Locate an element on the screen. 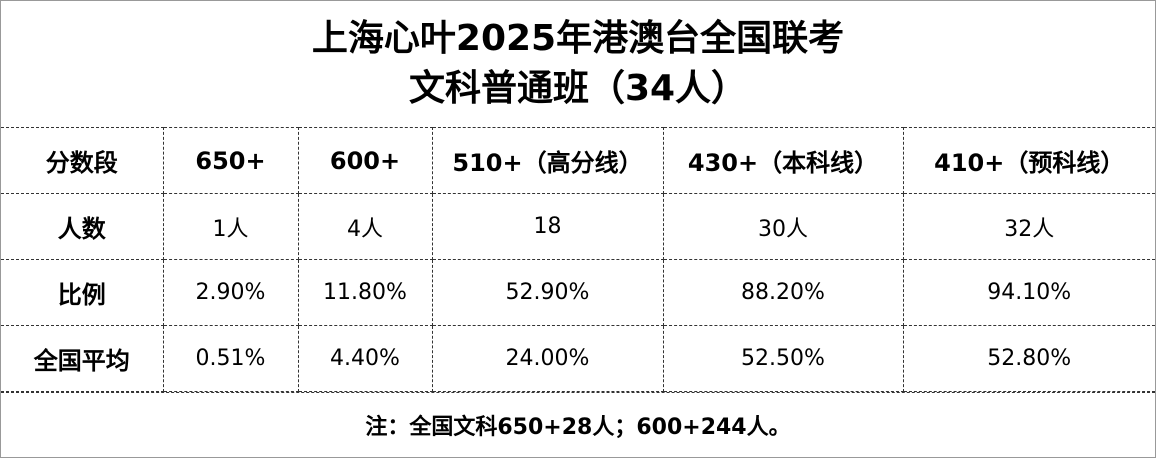  header-cell: 分数段 is located at coordinates (82, 160).